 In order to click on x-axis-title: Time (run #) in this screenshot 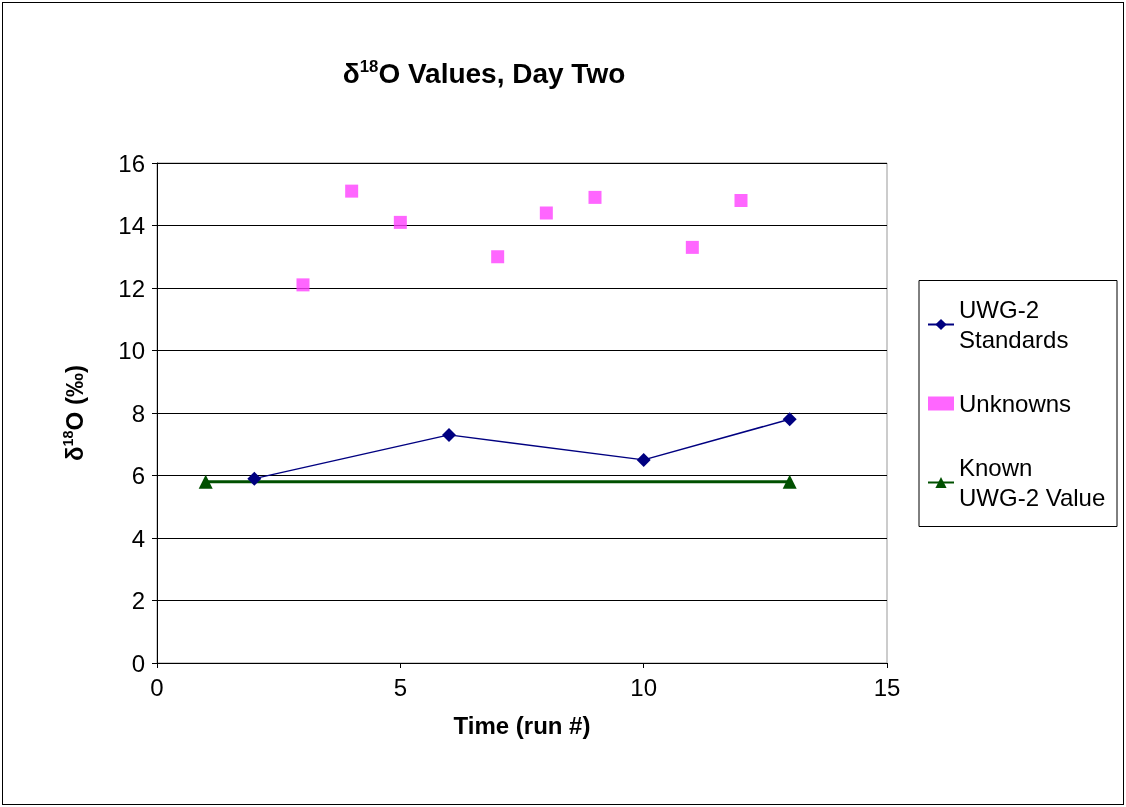, I will do `click(522, 725)`.